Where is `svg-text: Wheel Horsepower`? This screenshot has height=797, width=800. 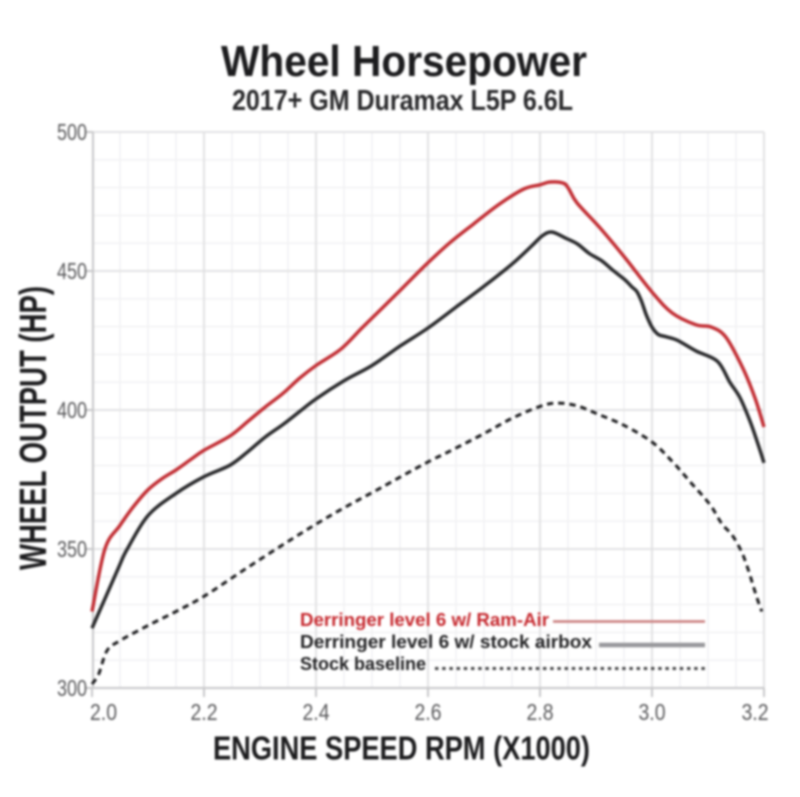 svg-text: Wheel Horsepower is located at coordinates (404, 61).